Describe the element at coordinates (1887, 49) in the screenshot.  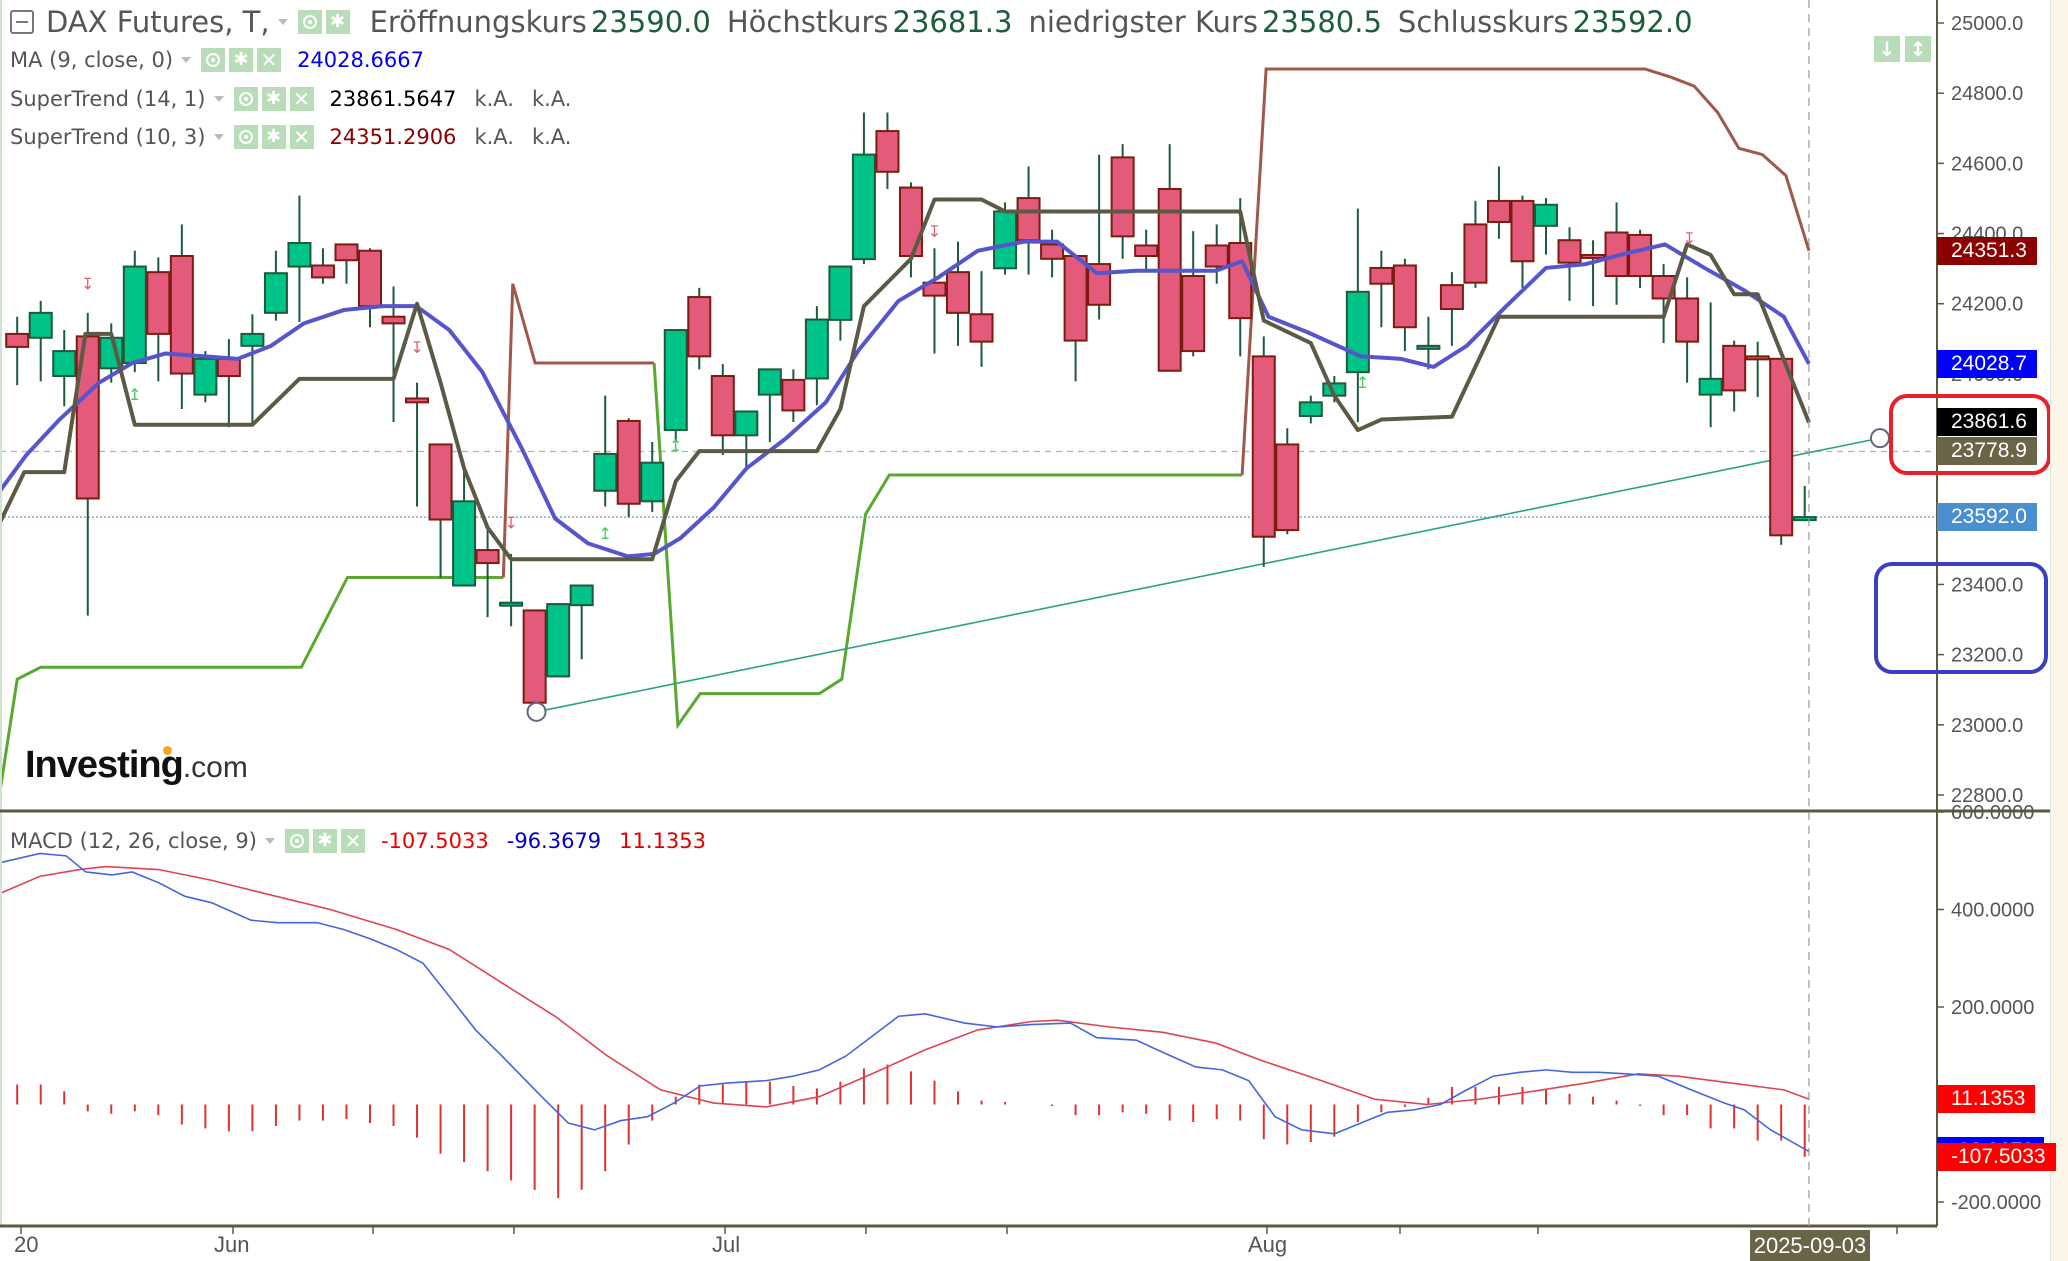
I see `scroll-down-button: ↓` at that location.